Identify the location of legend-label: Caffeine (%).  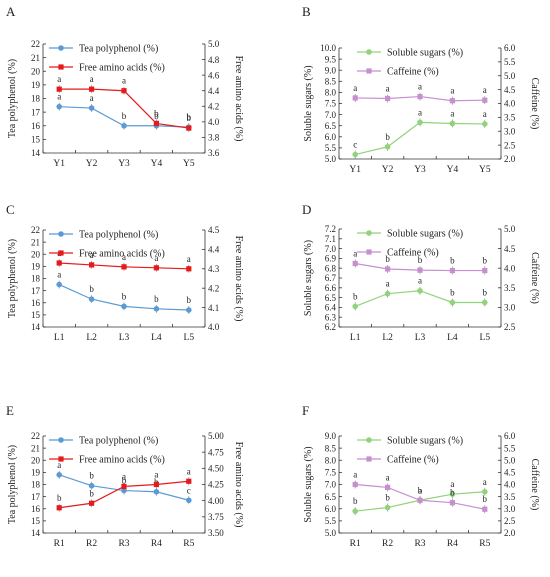
(413, 253).